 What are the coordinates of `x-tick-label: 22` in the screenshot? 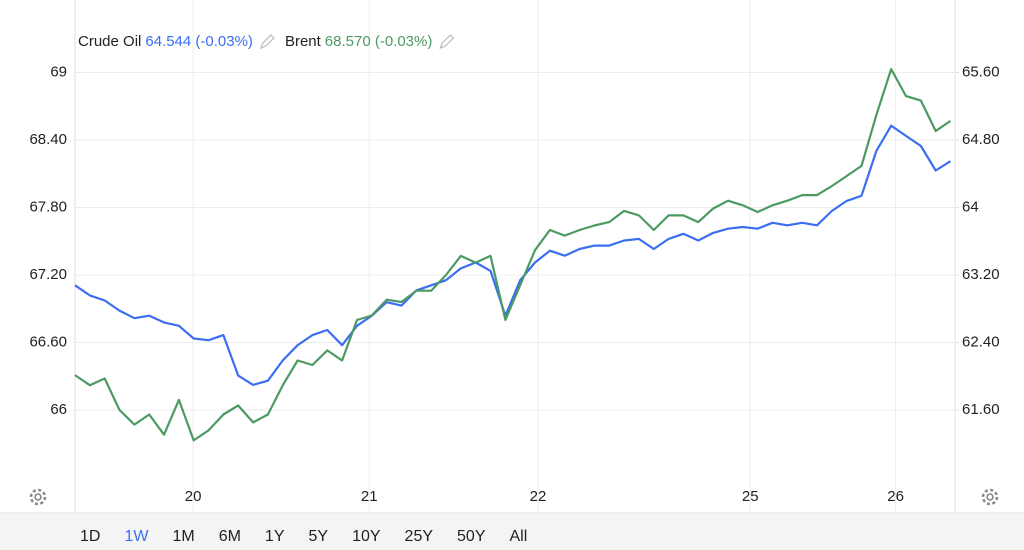 It's located at (538, 496).